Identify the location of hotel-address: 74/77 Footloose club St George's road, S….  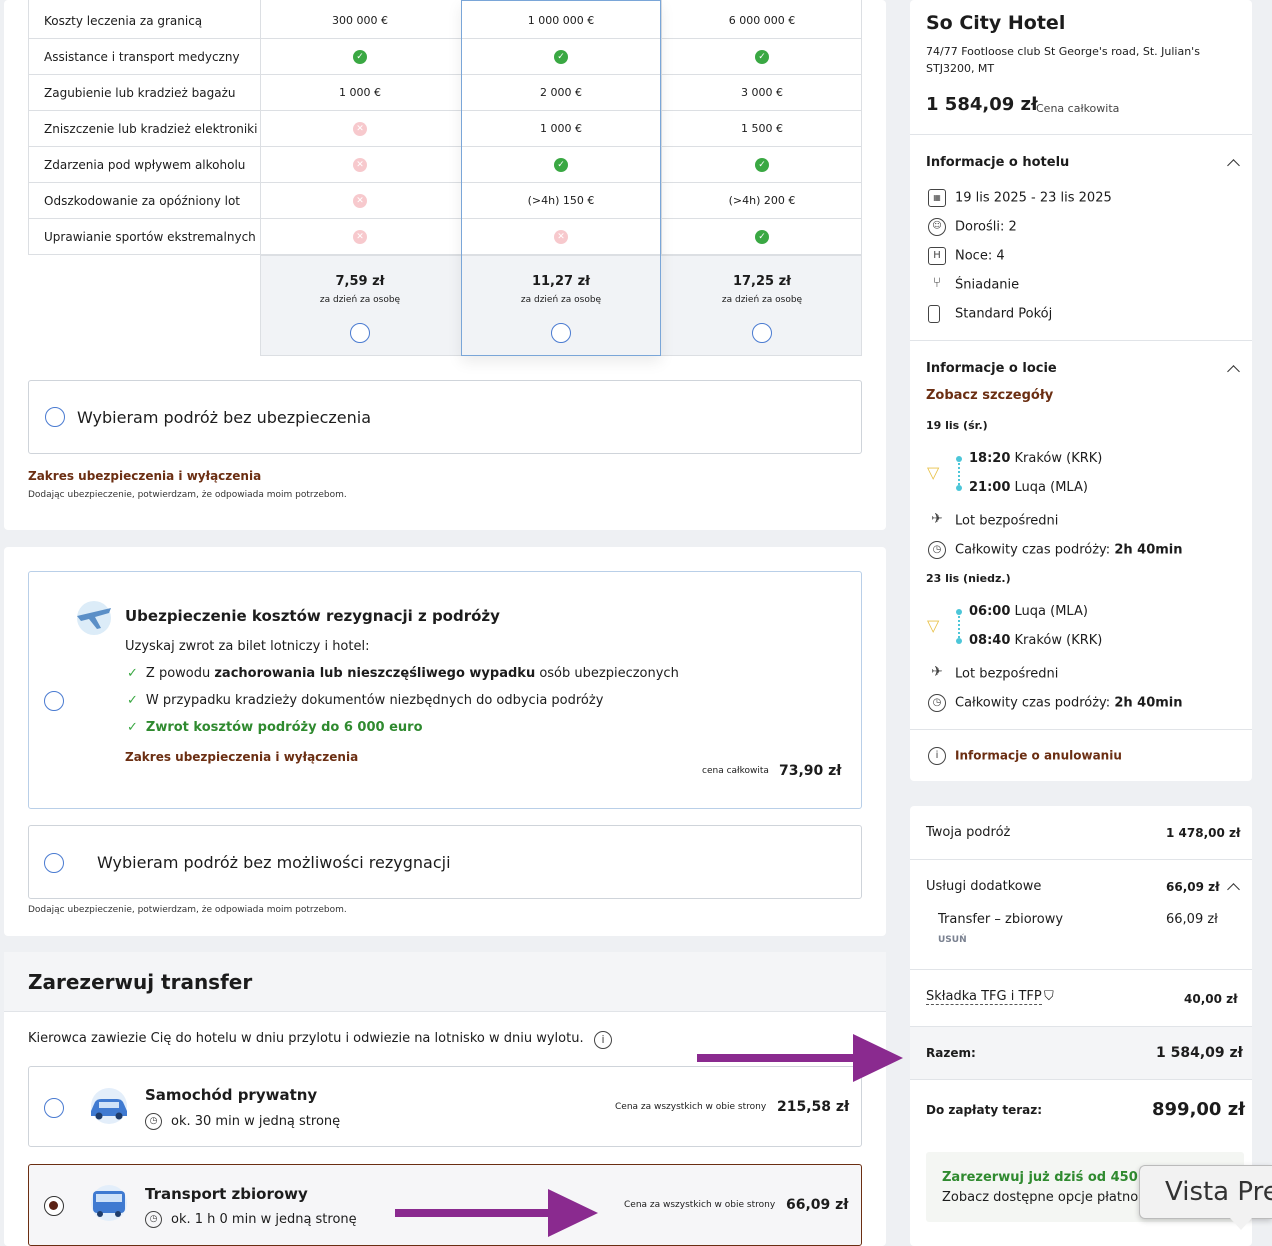
(1063, 60).